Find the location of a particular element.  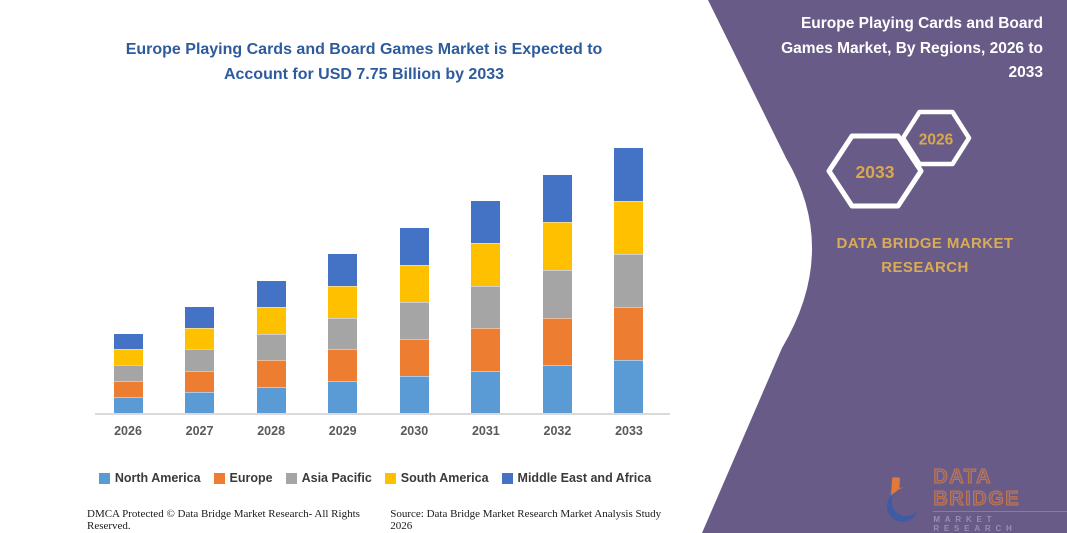

segment-2028-north-america is located at coordinates (271, 399).